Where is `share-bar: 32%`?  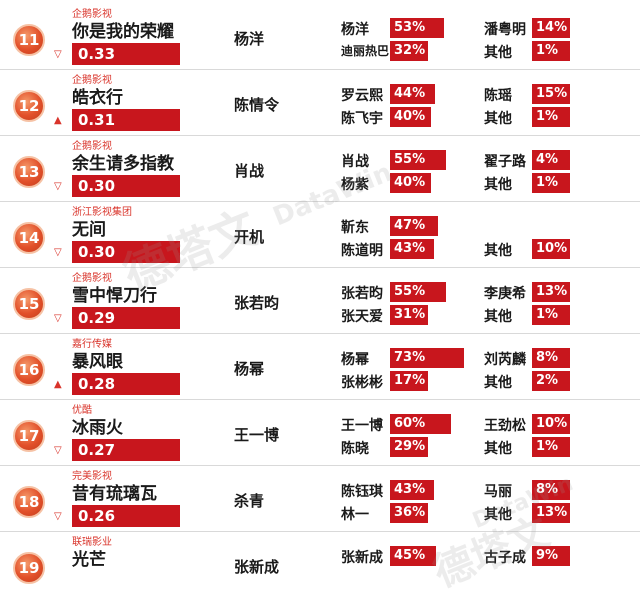 share-bar: 32% is located at coordinates (409, 51).